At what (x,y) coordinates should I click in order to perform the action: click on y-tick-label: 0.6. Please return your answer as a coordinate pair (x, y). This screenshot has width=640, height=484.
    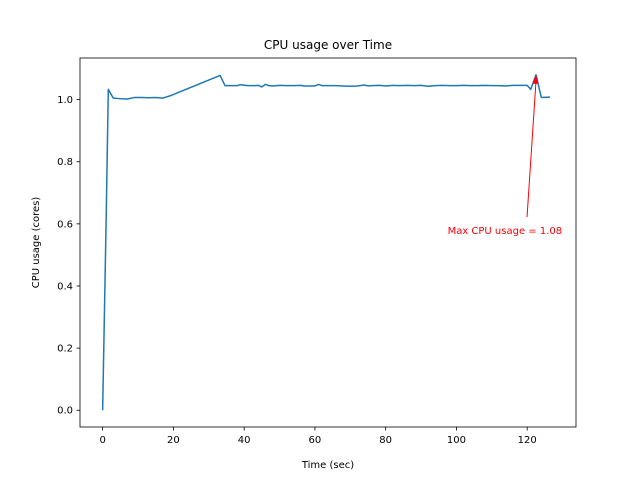
    Looking at the image, I should click on (65, 224).